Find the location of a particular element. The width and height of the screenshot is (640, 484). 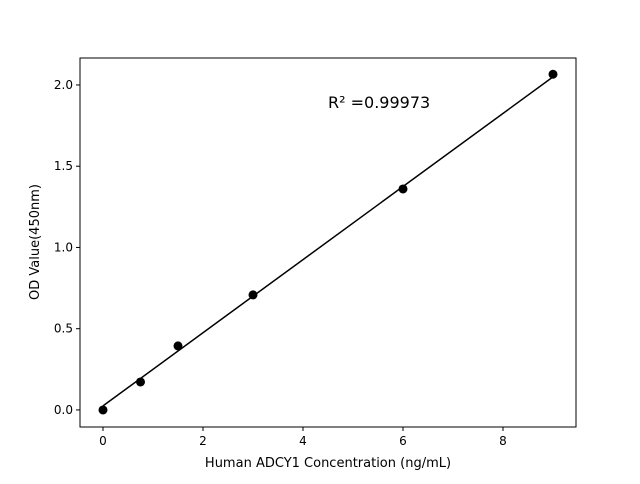

y-tick-label: 2.0 is located at coordinates (63, 85).